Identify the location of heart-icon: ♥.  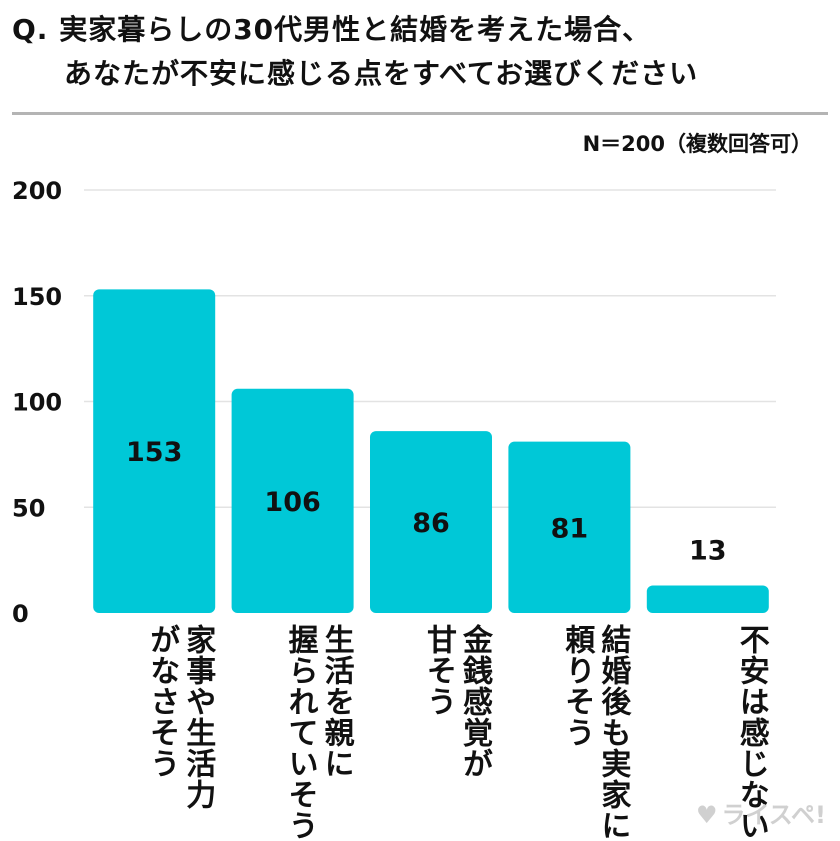
(706, 815).